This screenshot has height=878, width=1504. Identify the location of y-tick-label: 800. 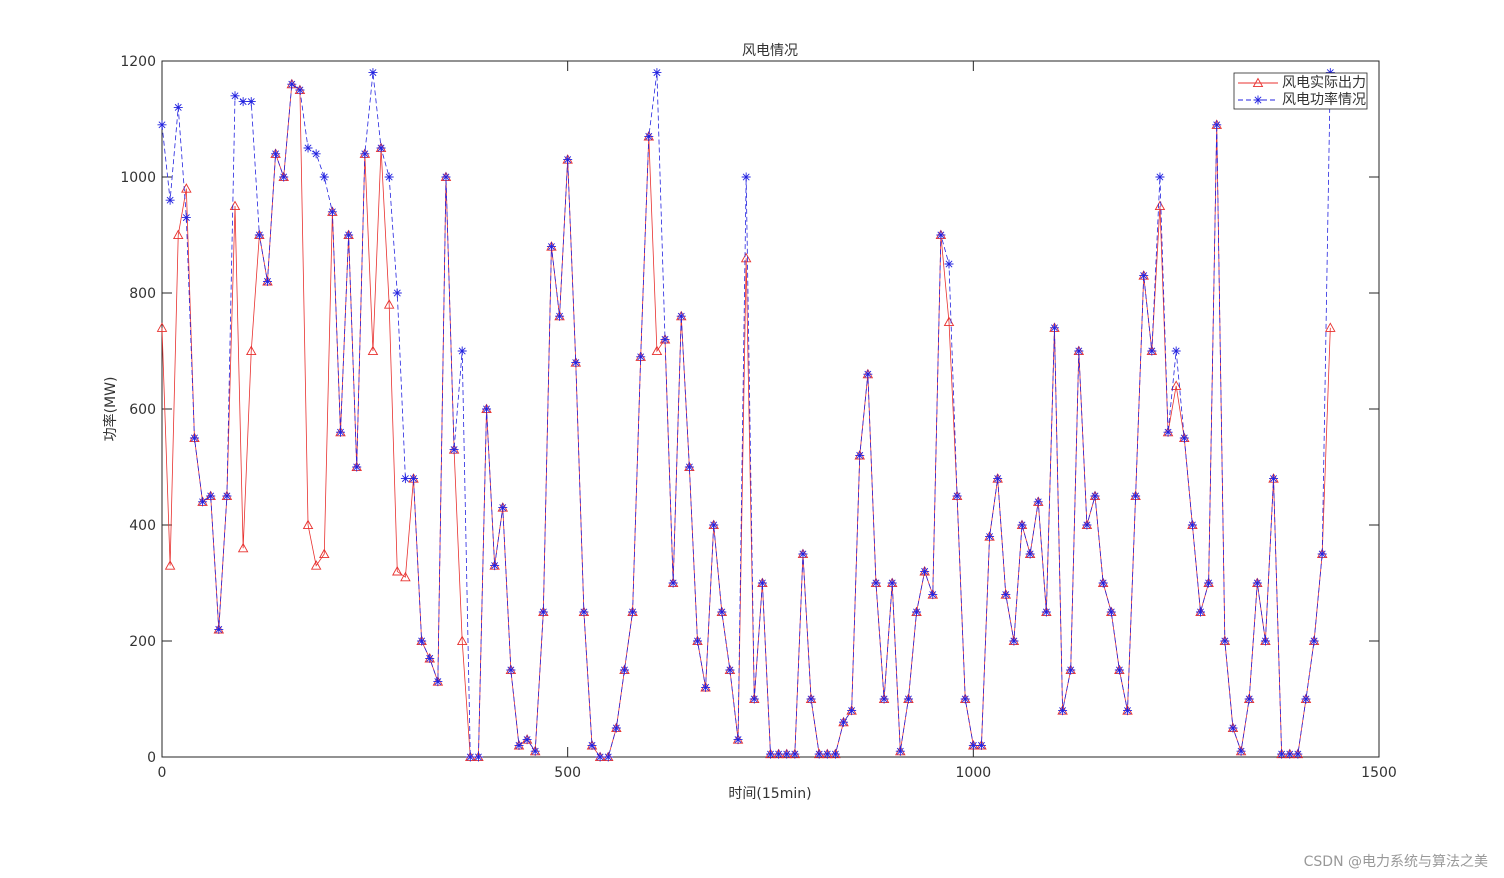
(142, 294).